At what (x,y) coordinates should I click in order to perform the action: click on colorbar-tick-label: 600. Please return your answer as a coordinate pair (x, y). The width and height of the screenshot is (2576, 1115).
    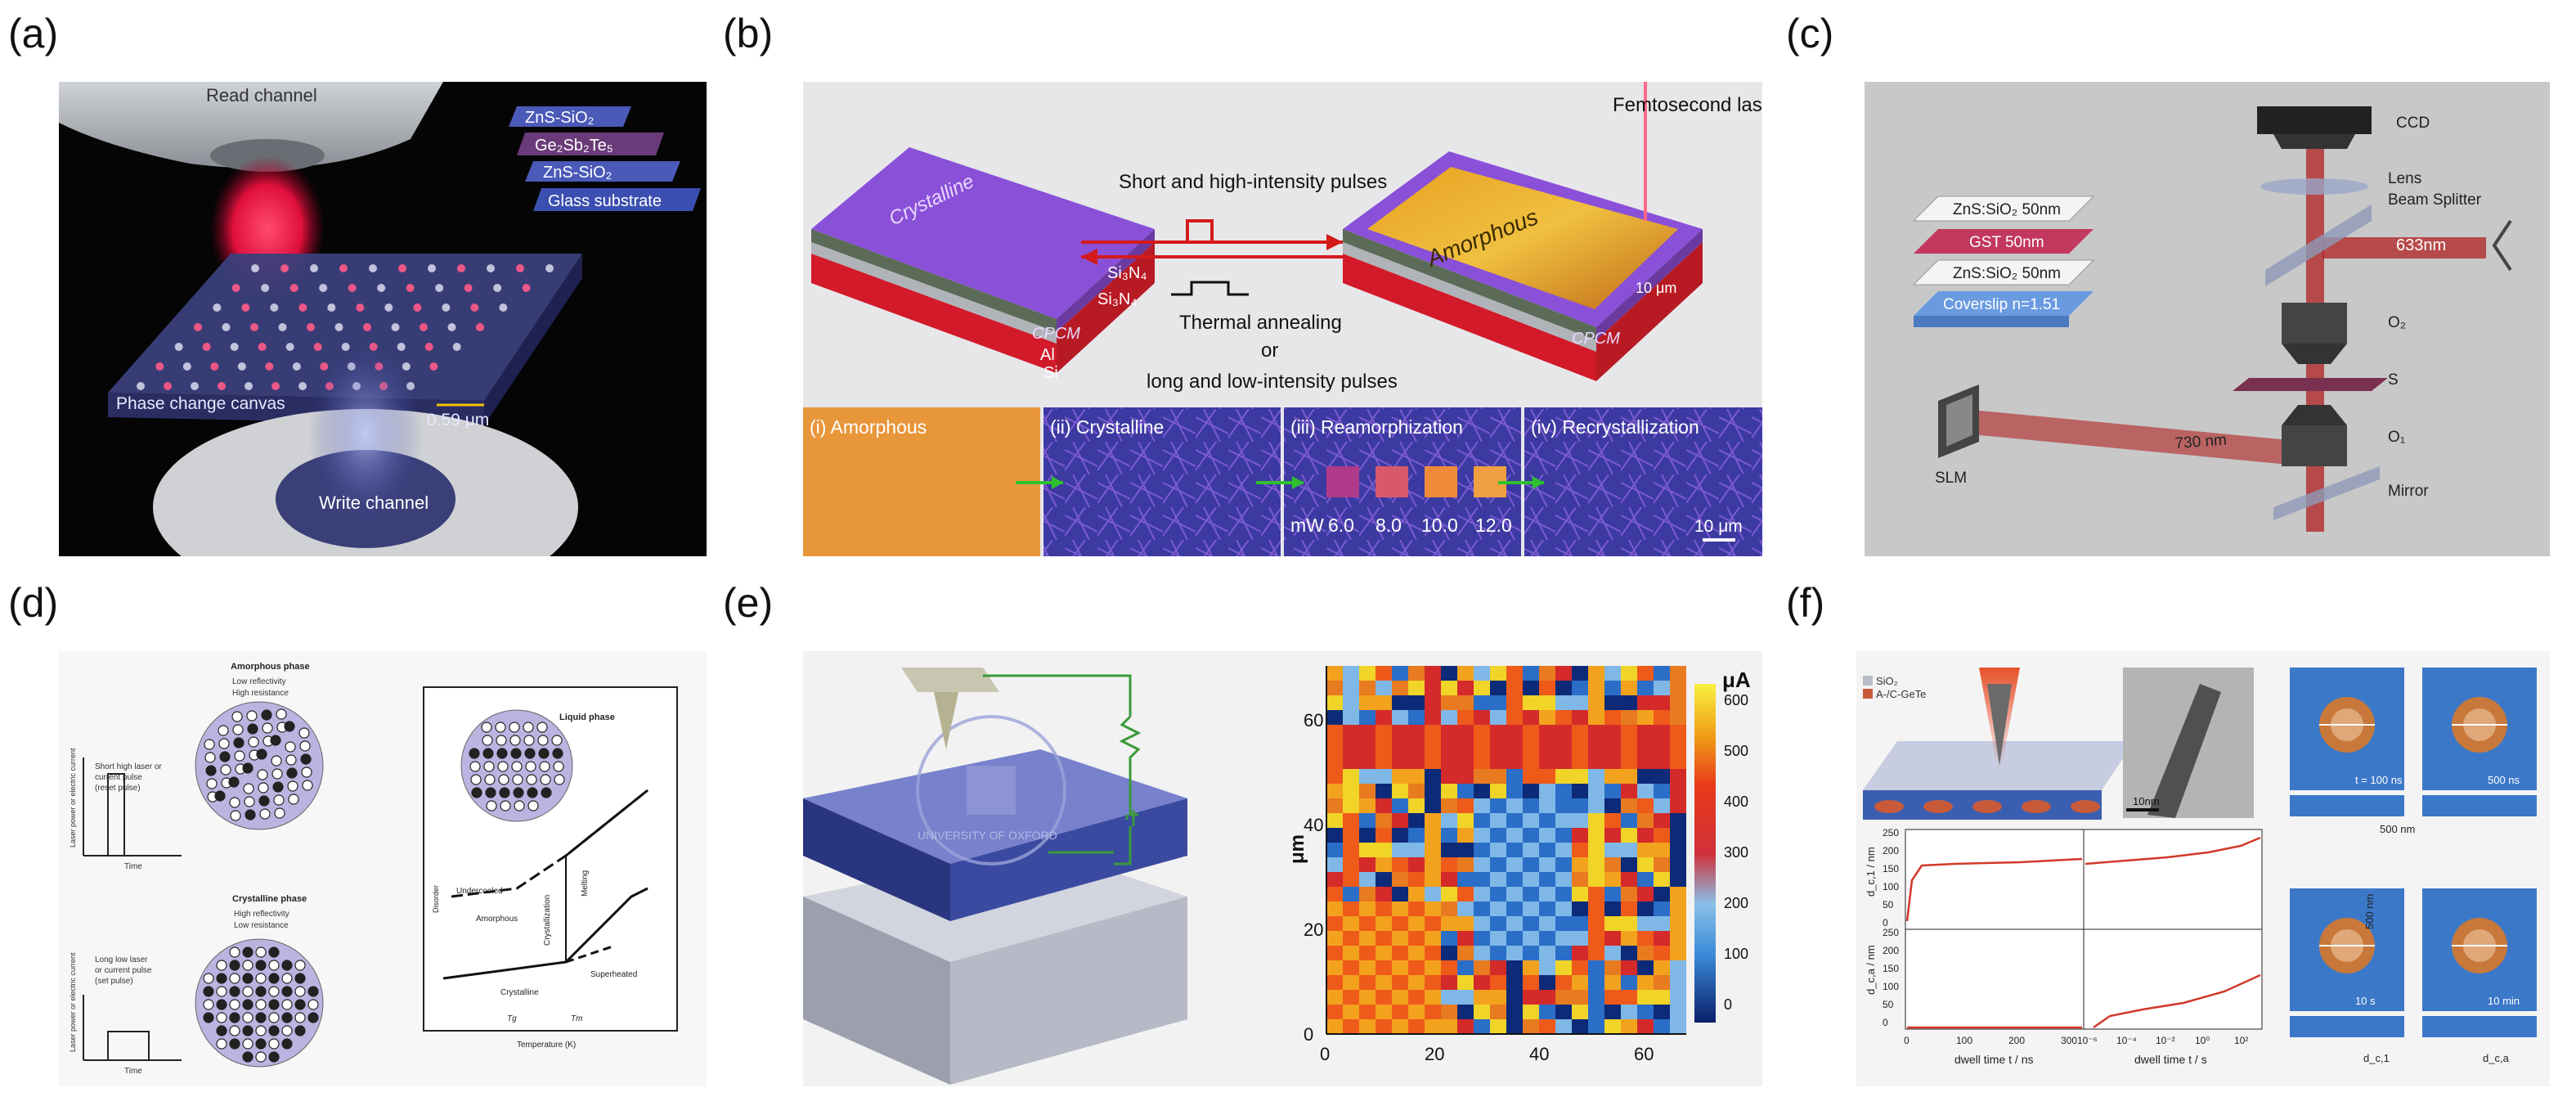
    Looking at the image, I should click on (1736, 700).